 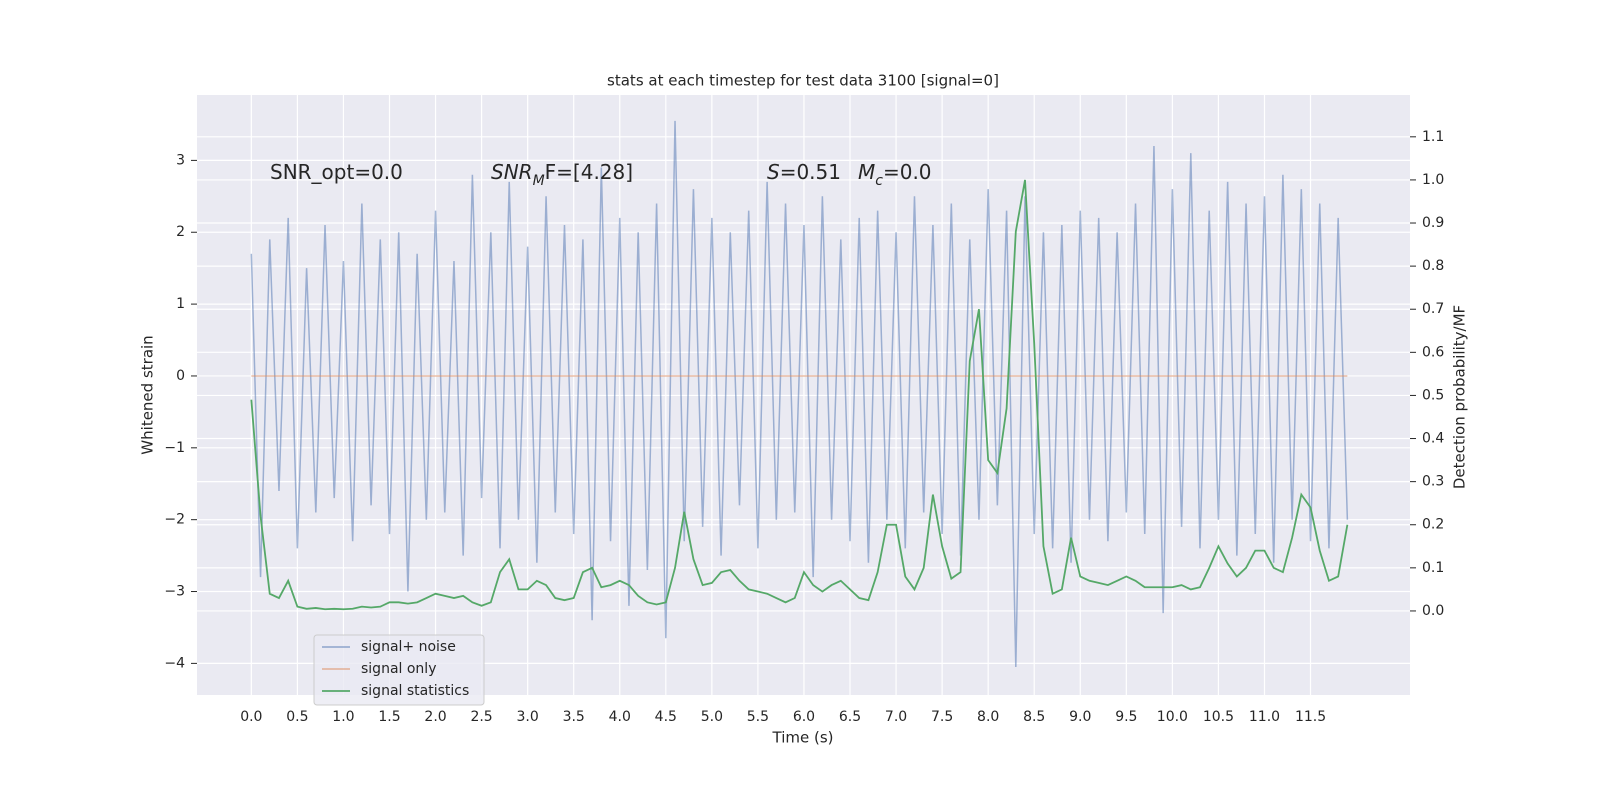 I want to click on x-tick-label: 0.5, so click(x=297, y=717).